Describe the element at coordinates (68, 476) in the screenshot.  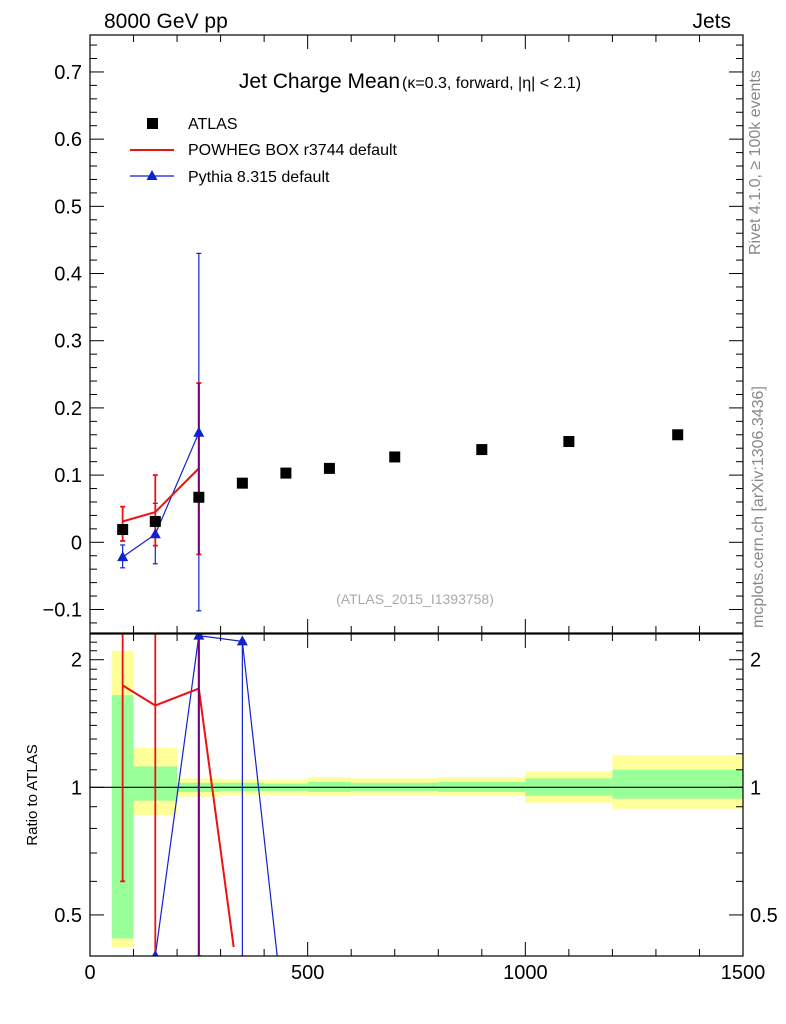
I see `main-ytick-label: 0.1` at that location.